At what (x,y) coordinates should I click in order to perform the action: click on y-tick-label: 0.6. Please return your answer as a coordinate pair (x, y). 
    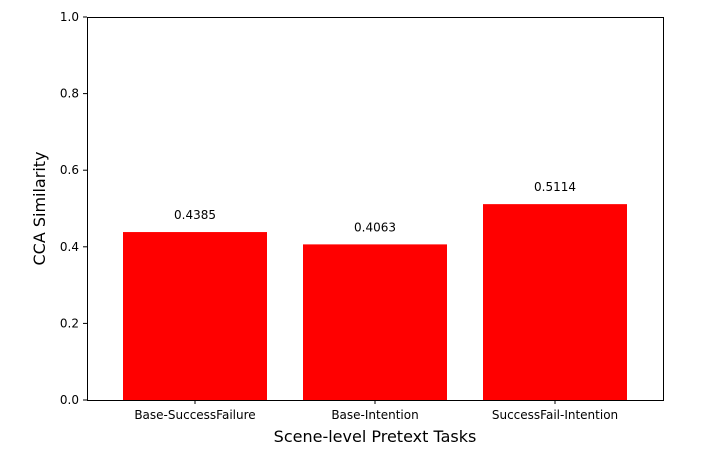
    Looking at the image, I should click on (69, 170).